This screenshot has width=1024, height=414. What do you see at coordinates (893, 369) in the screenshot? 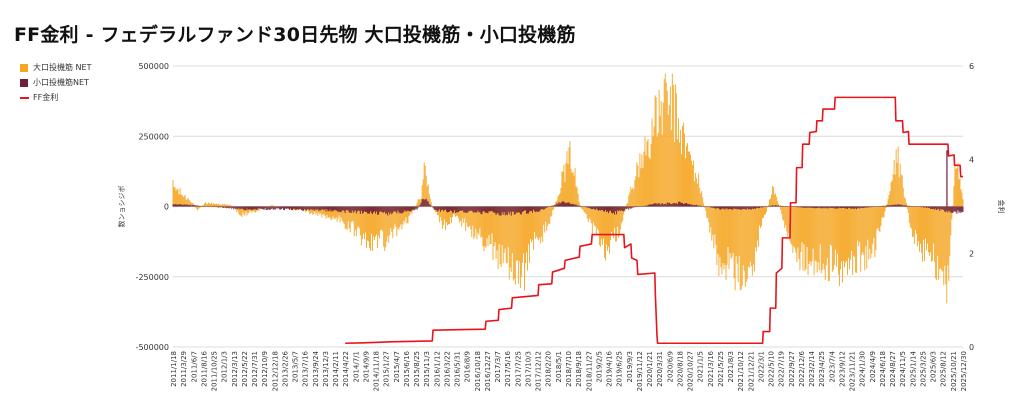
I see `x-tick-label: 2024/8/27` at bounding box center [893, 369].